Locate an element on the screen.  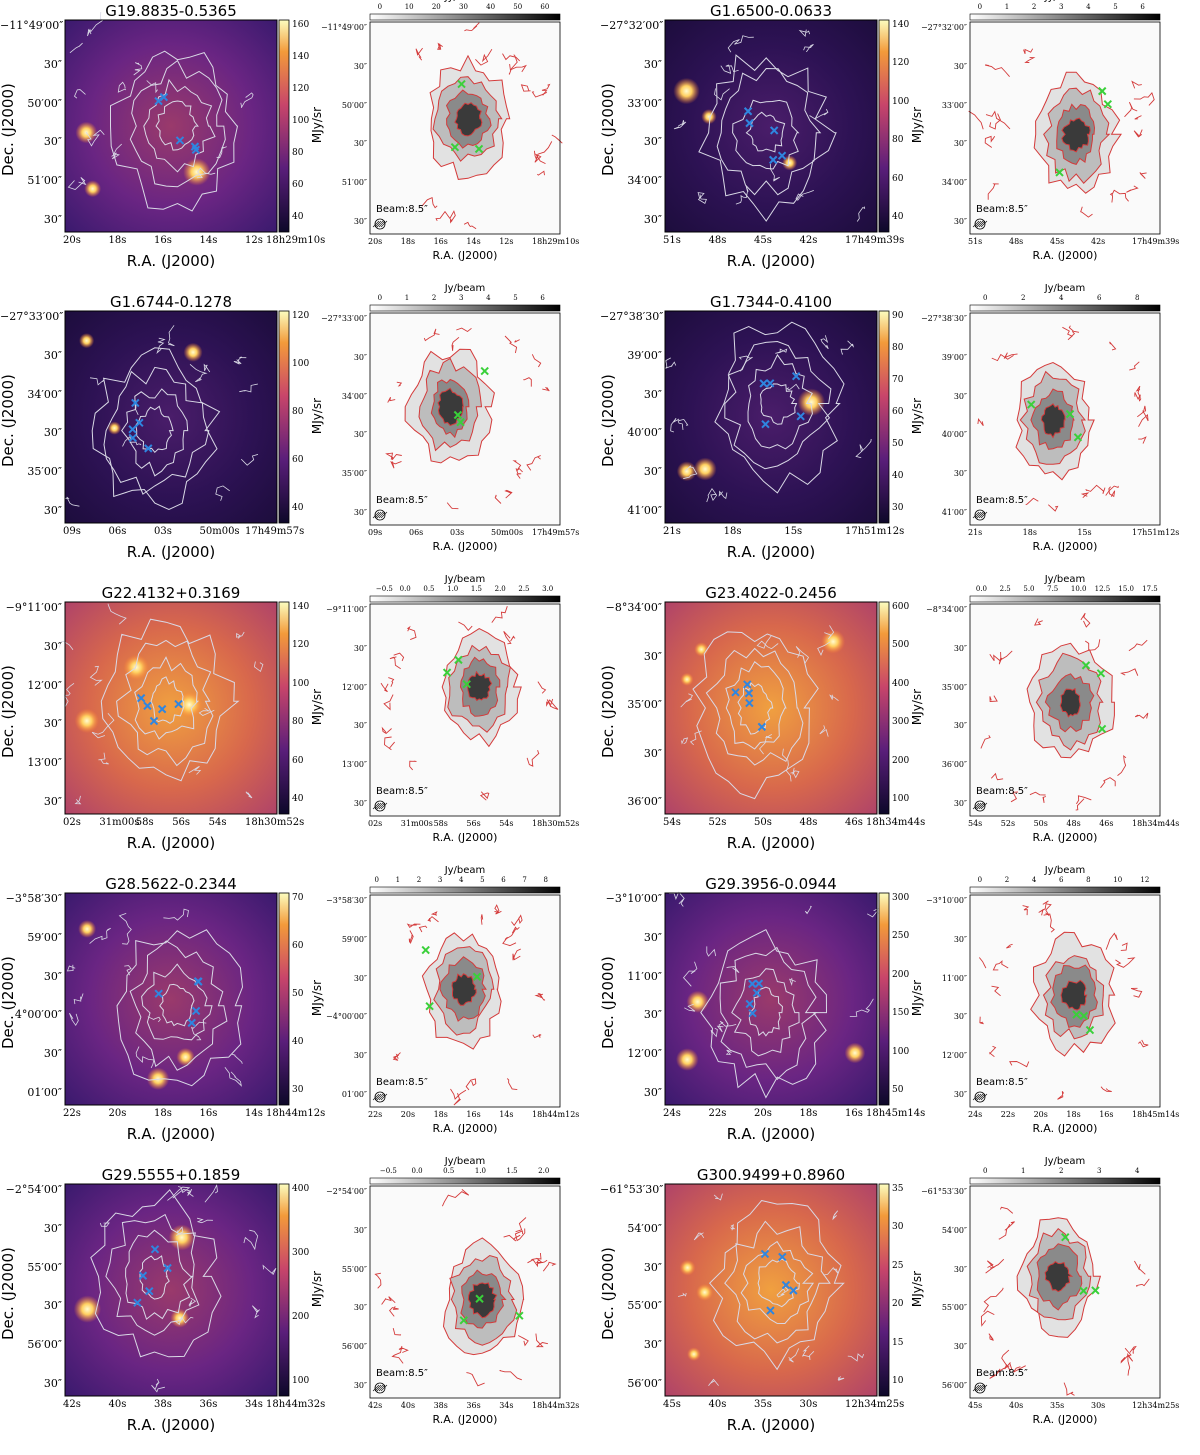
scalebar-tick-label: 2.5 is located at coordinates (1005, 589).